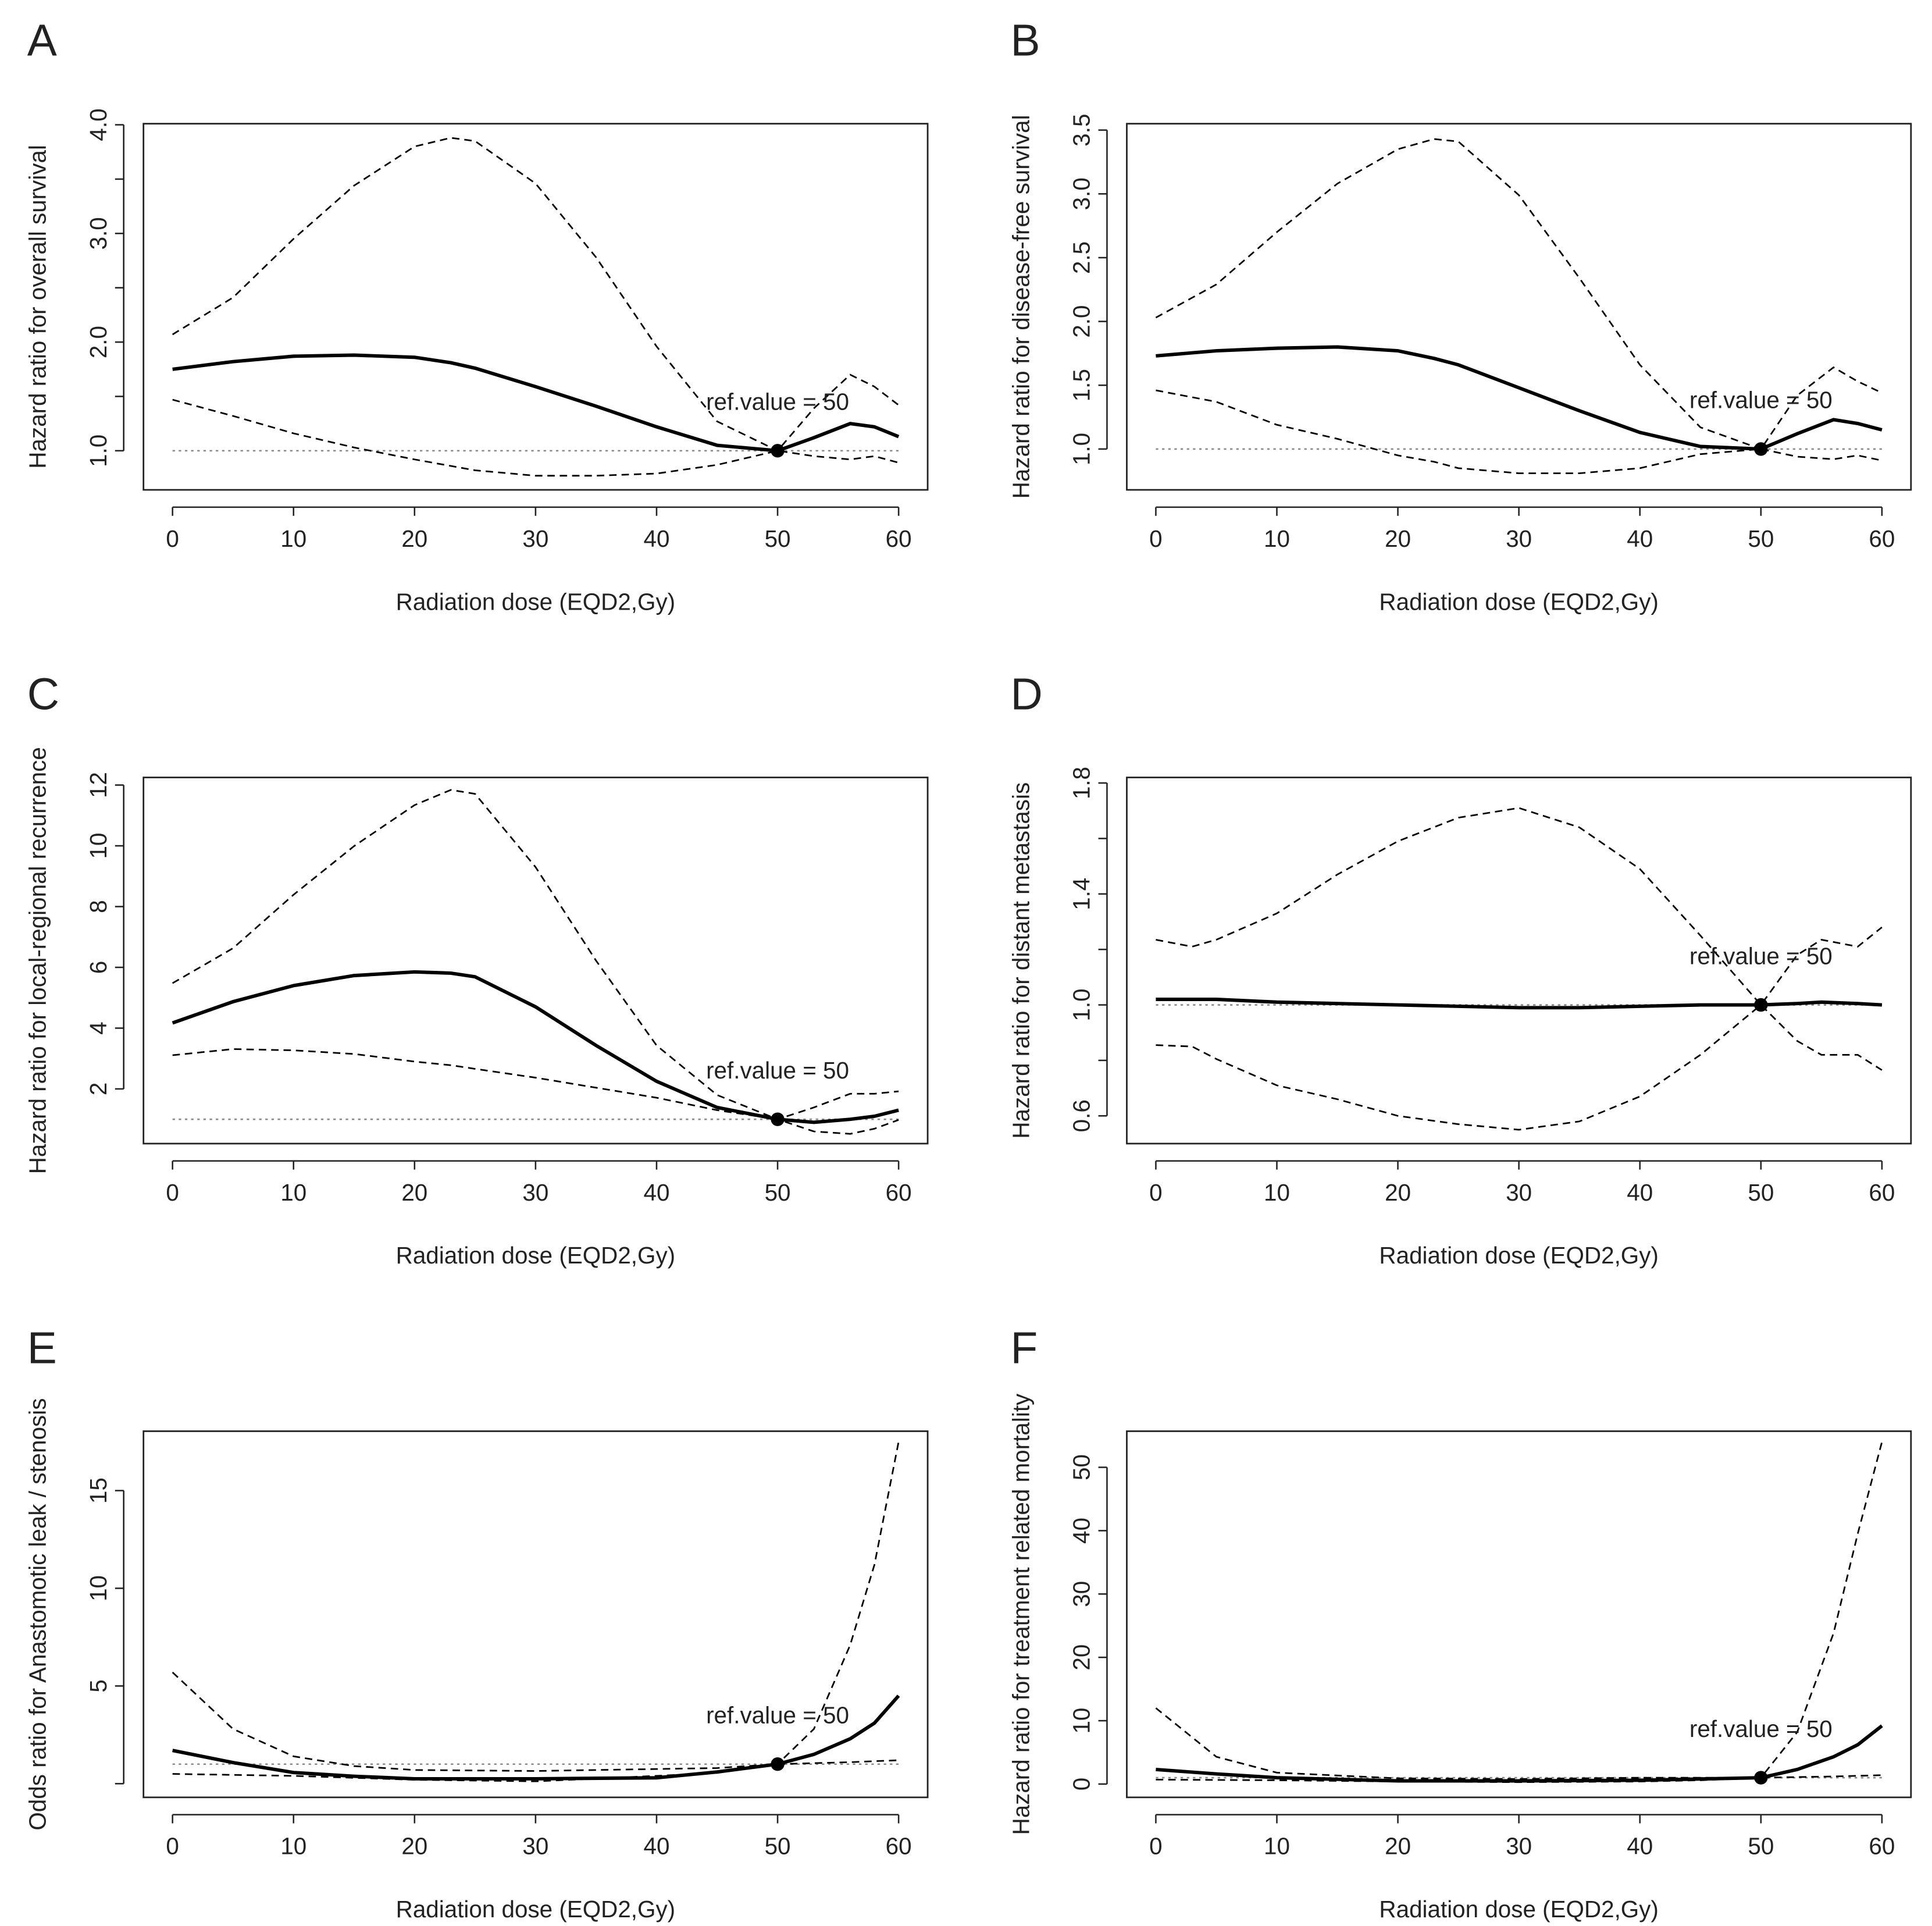  What do you see at coordinates (98, 1027) in the screenshot?
I see `y-tick-label: 4` at bounding box center [98, 1027].